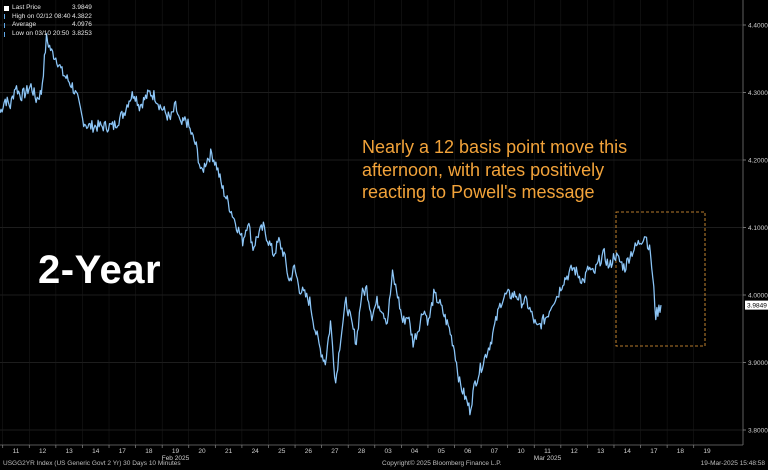 The width and height of the screenshot is (768, 470). I want to click on x-month-label: Feb 2025, so click(176, 458).